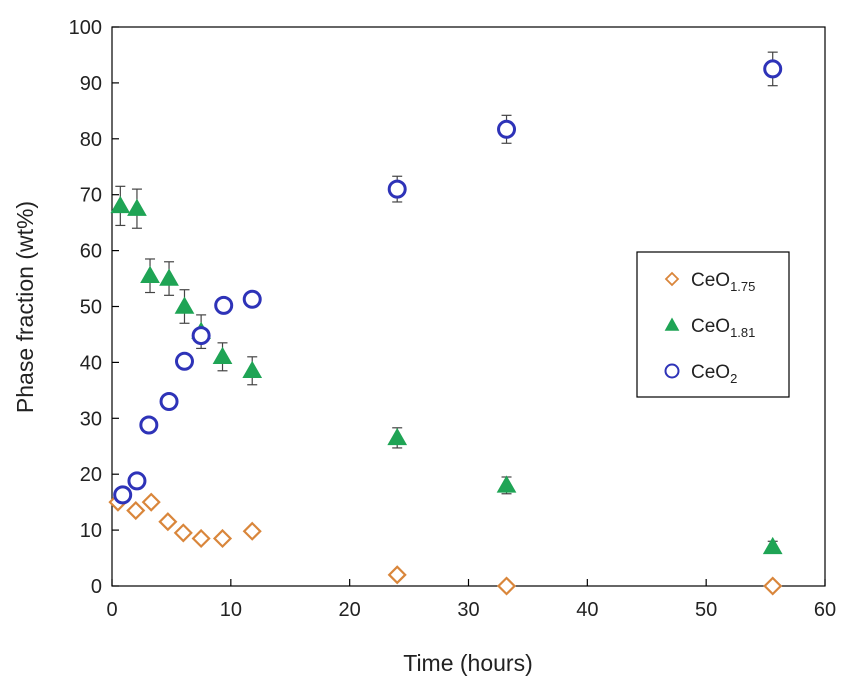  What do you see at coordinates (706, 610) in the screenshot?
I see `x-tick-label: 50` at bounding box center [706, 610].